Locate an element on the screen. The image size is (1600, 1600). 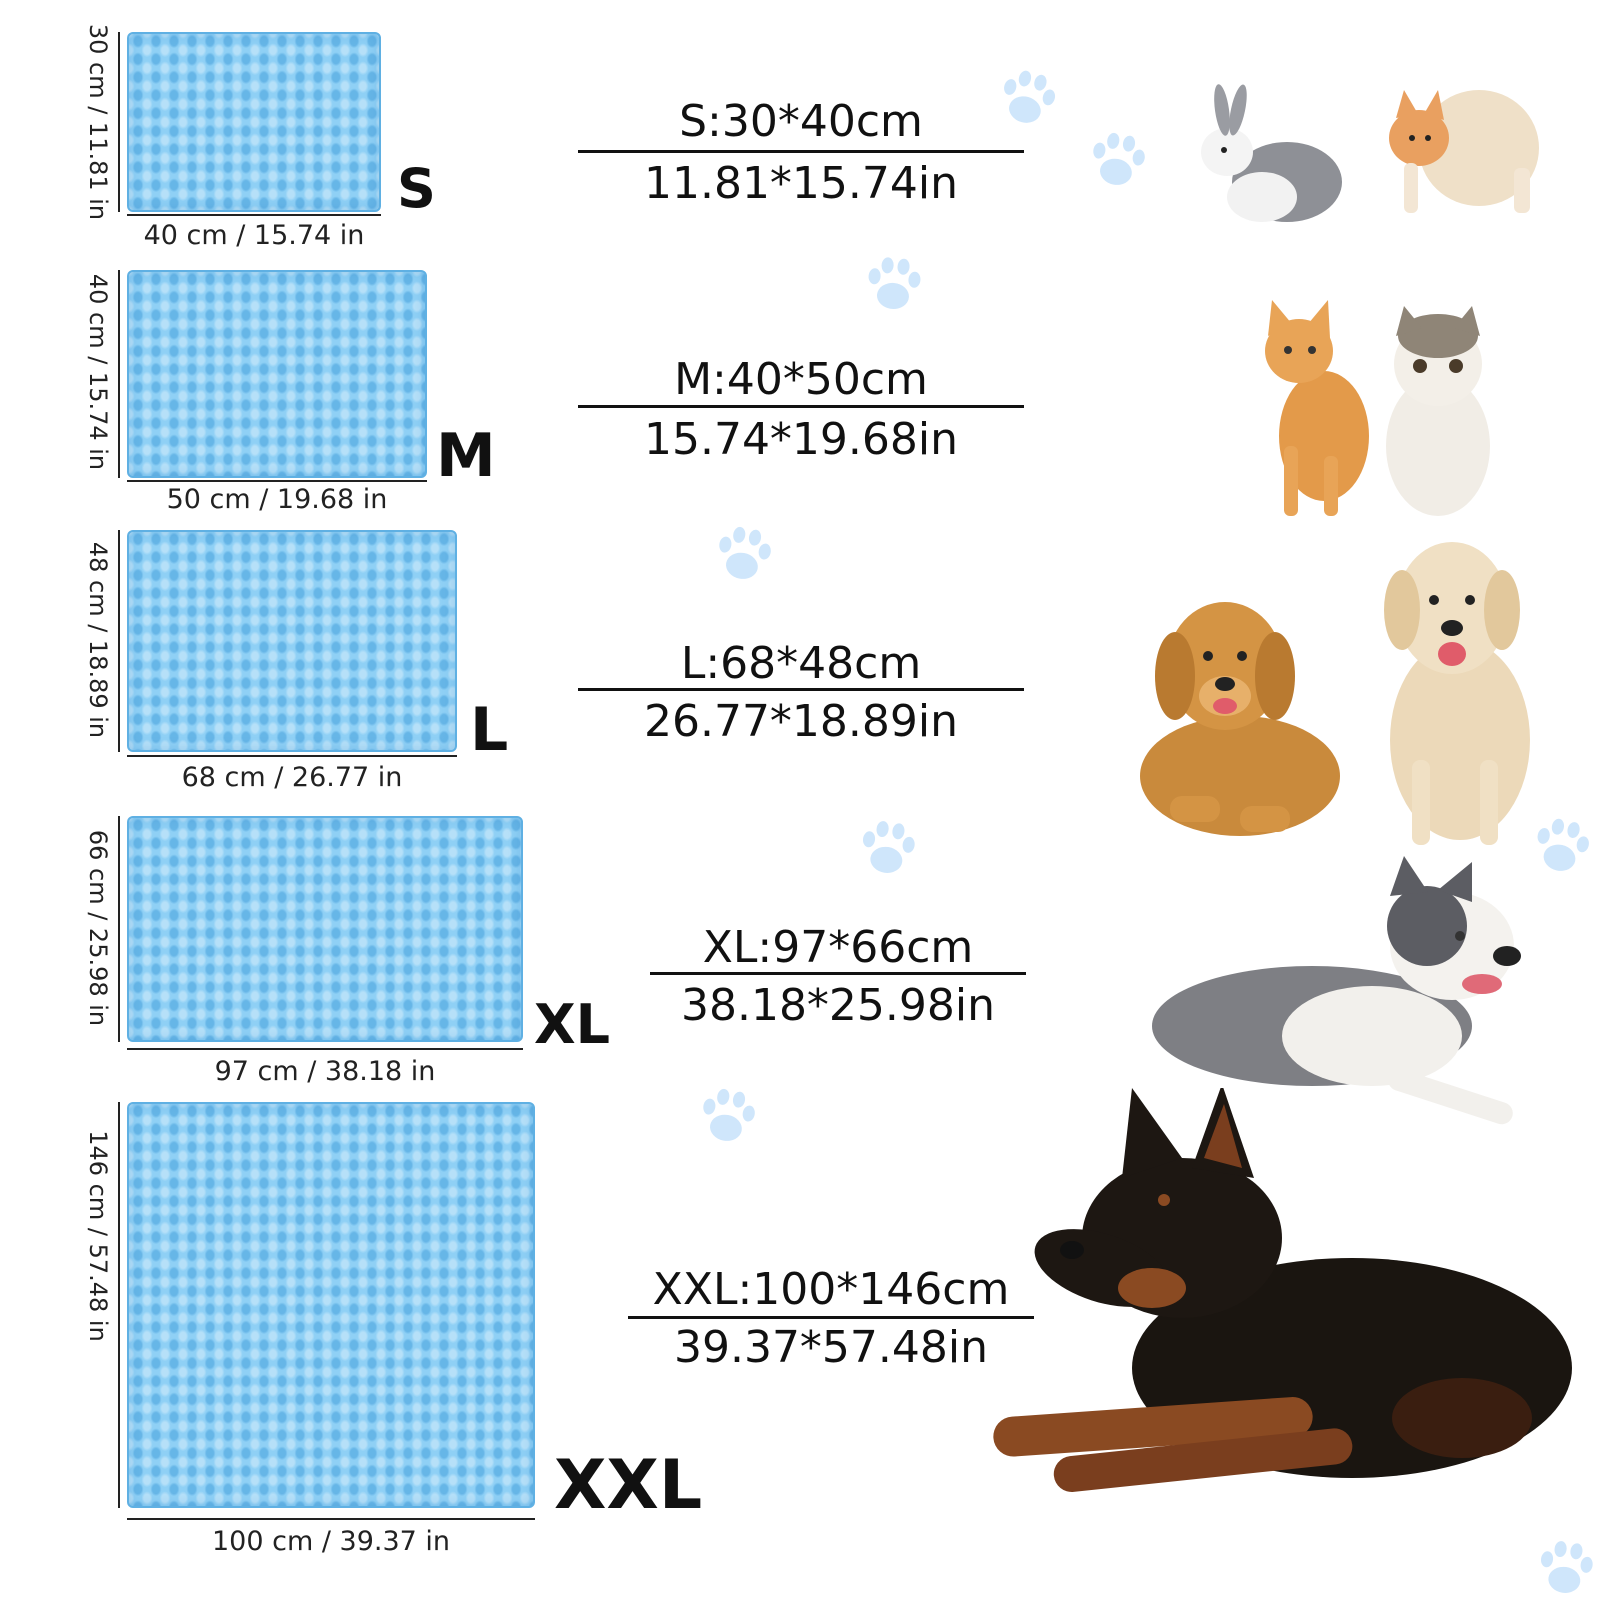
mat-xl-size-letter: XL is located at coordinates (572, 1024).